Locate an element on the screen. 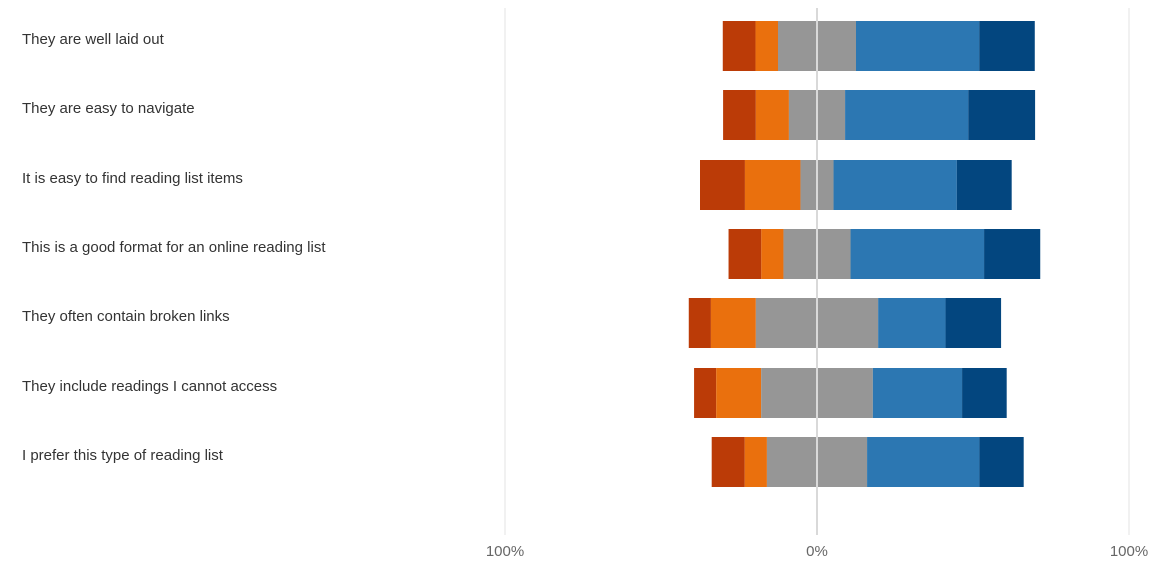 The height and width of the screenshot is (562, 1176). axis-ticks: 100% 0% 100% is located at coordinates (817, 551).